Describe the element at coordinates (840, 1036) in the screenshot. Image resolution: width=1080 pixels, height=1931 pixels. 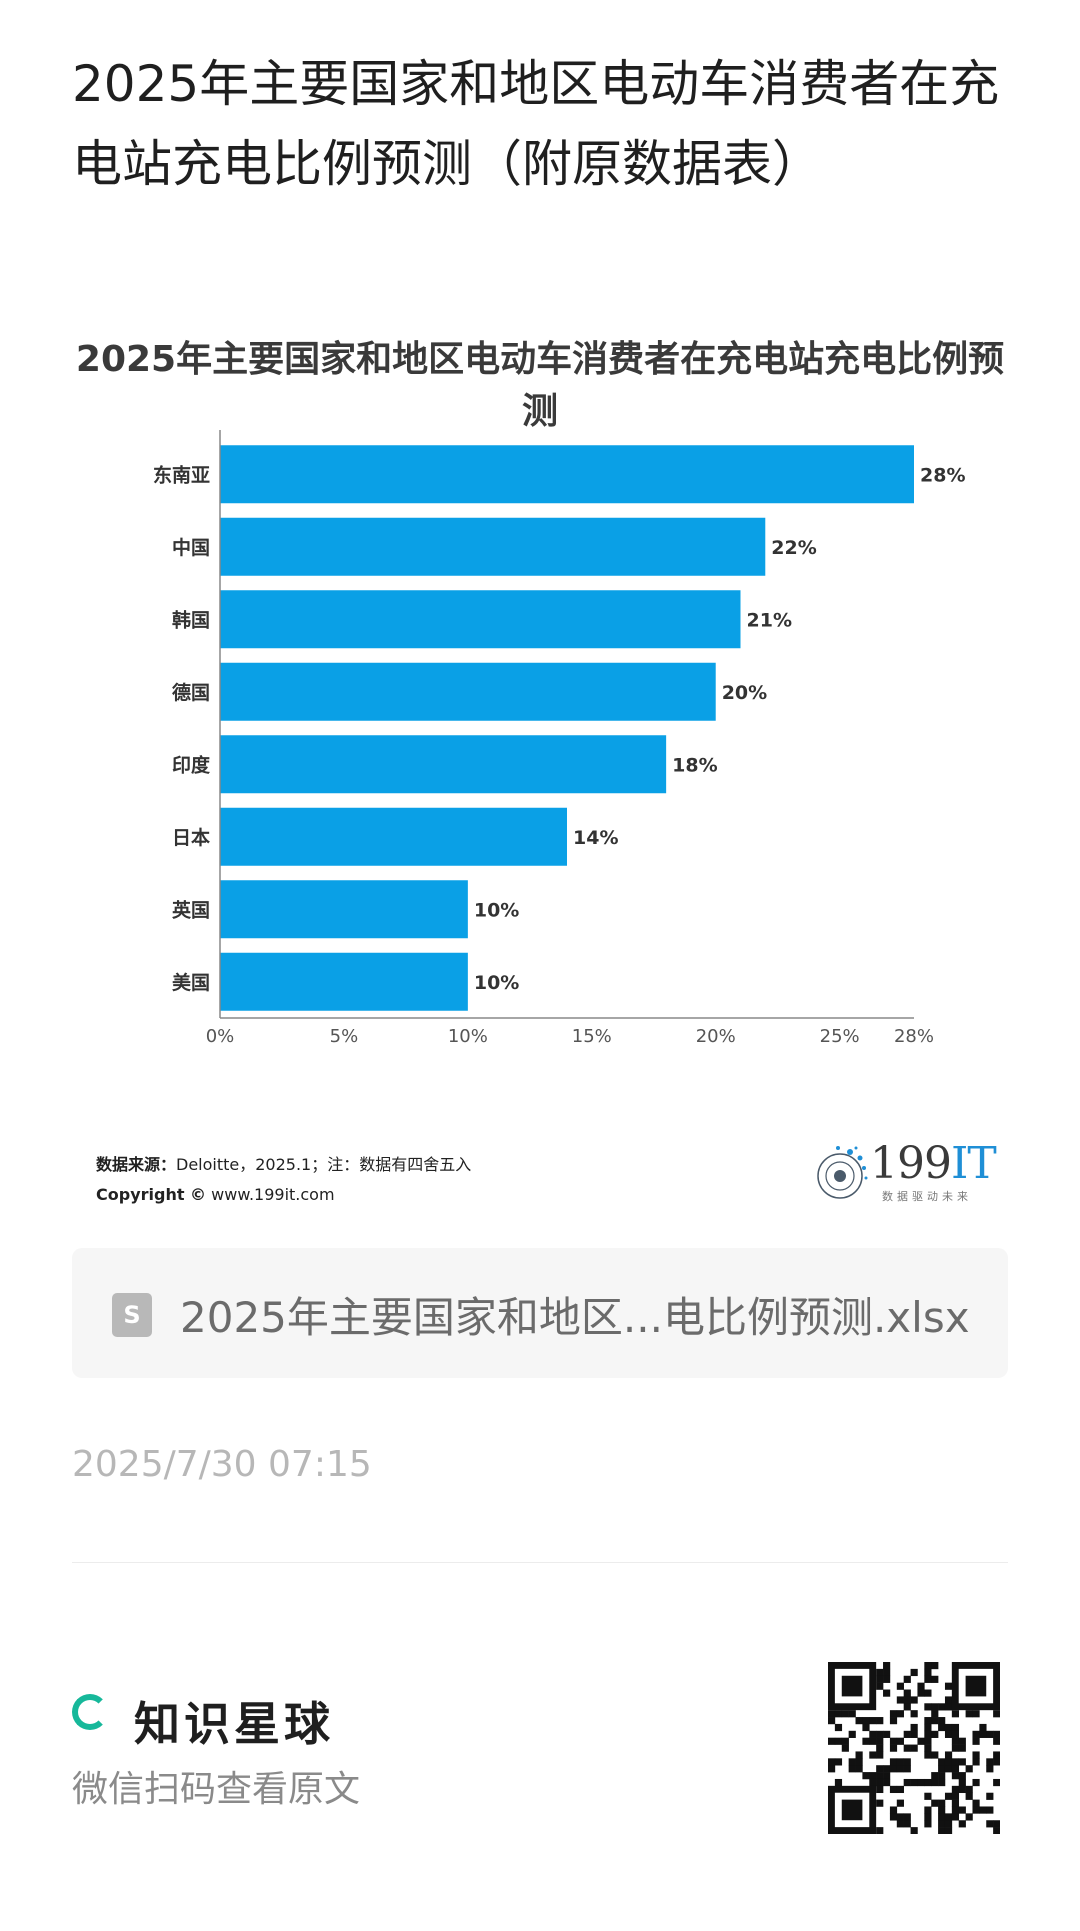
I see `x-tick-label: 25%` at that location.